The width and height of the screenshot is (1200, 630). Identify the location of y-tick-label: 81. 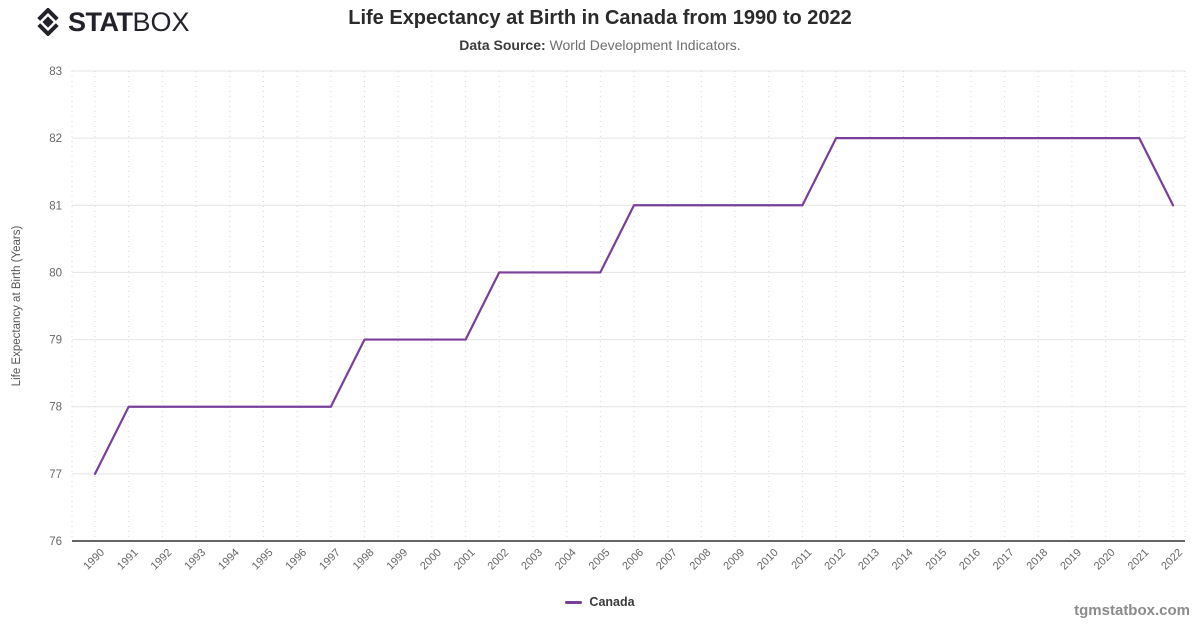
(55, 206).